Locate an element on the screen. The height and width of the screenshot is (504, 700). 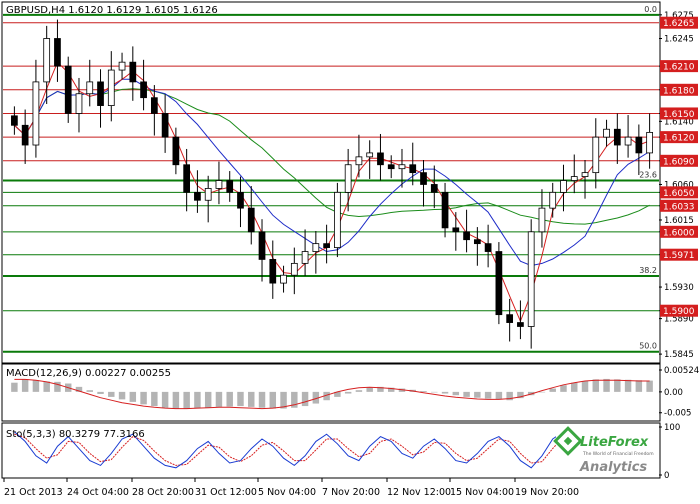
time-tick-label: 31 Oct 12:00 is located at coordinates (226, 492).